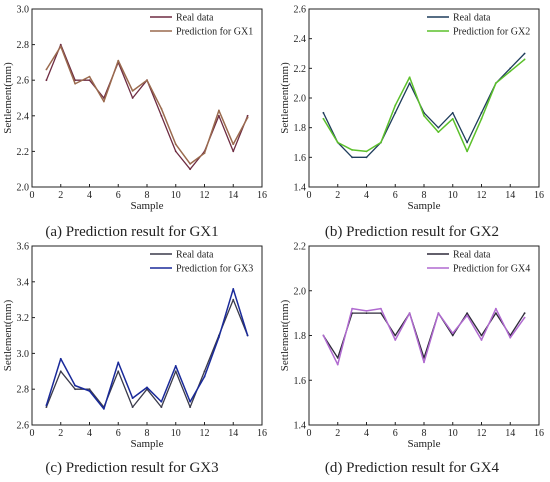  Describe the element at coordinates (23, 10) in the screenshot. I see `y-tick-label: 3.0` at that location.